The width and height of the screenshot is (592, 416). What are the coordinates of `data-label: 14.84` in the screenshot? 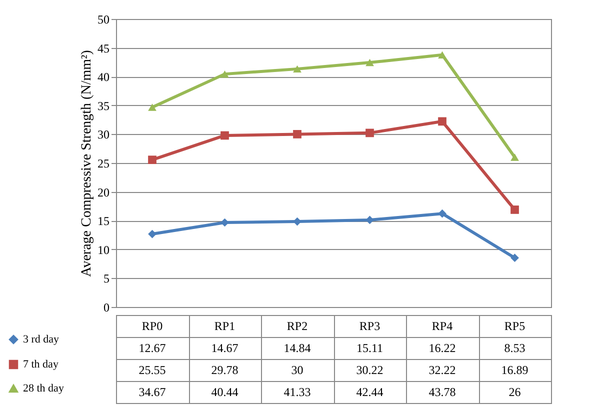 It's located at (297, 348).